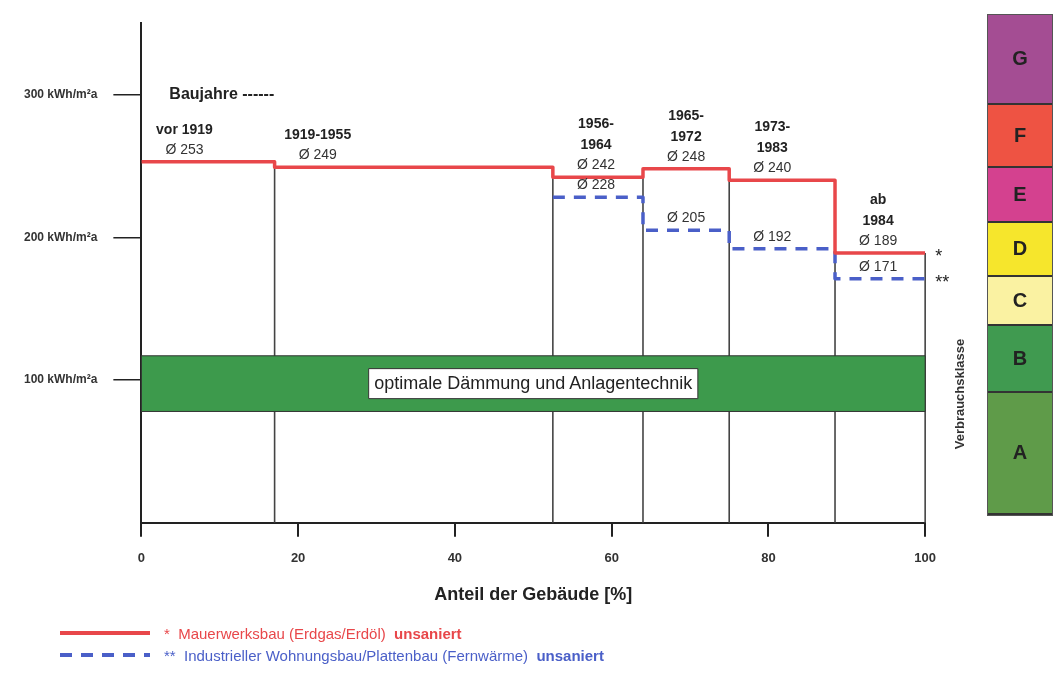 The image size is (1055, 688). Describe the element at coordinates (141, 558) in the screenshot. I see `x-tick-label: 0` at that location.